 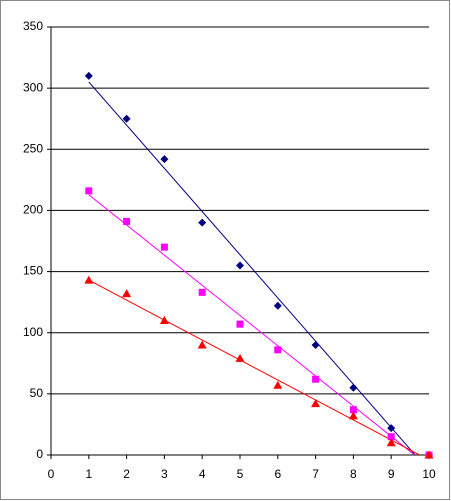 I want to click on y-tick-label: 150, so click(x=33, y=271).